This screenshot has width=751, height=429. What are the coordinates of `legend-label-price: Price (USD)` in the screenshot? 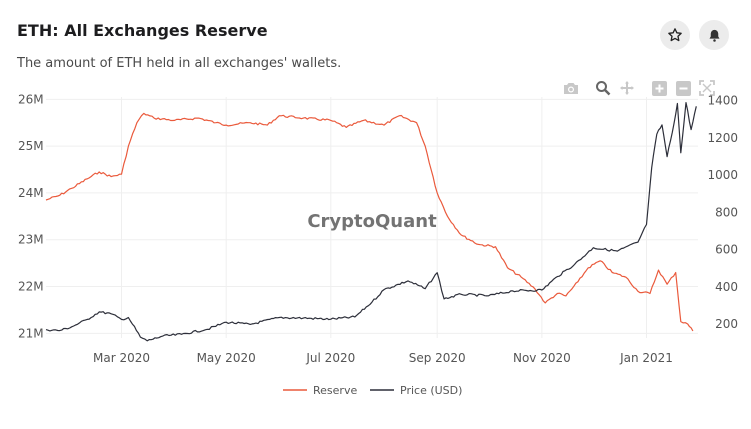 It's located at (431, 390).